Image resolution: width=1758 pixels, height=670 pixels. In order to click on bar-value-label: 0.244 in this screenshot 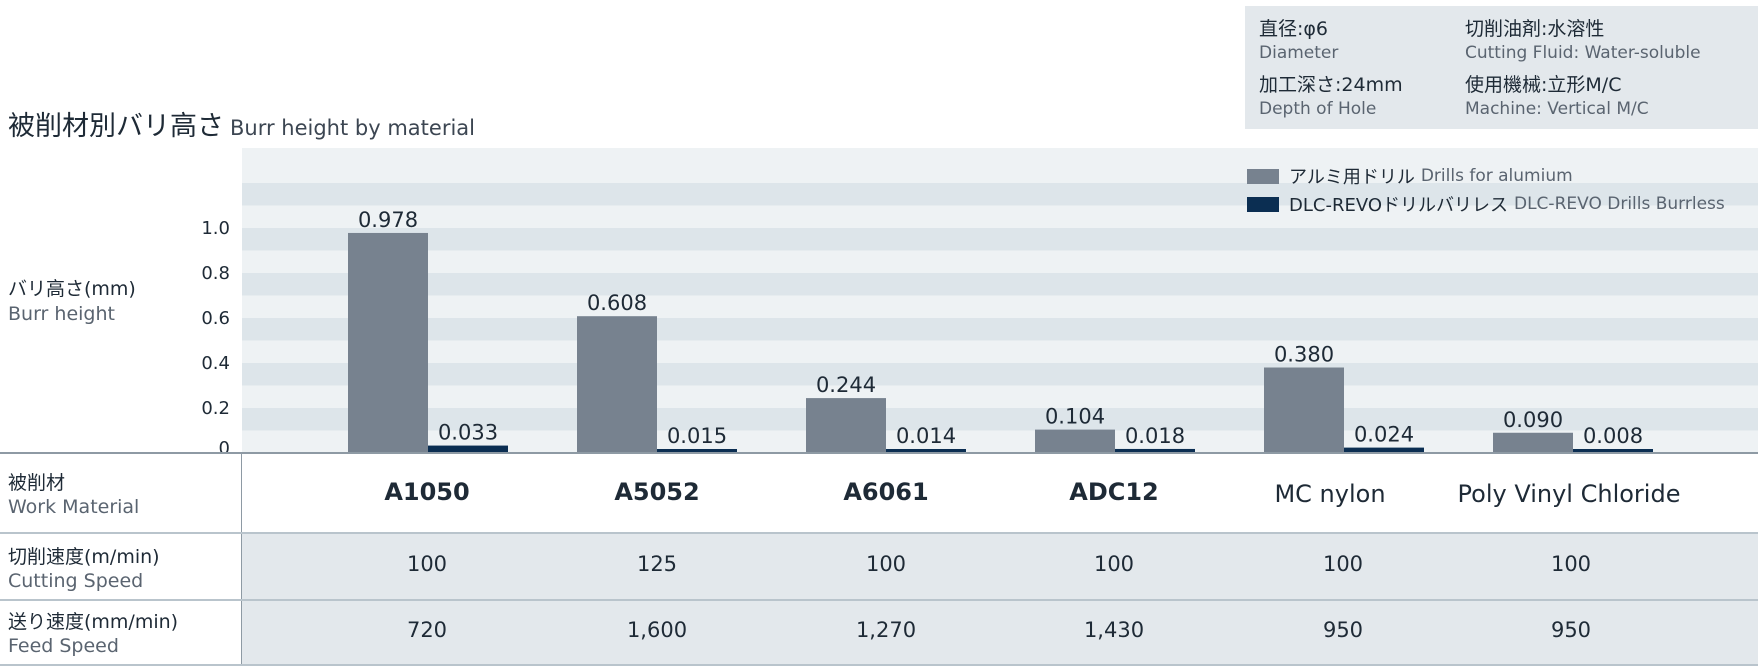, I will do `click(846, 385)`.